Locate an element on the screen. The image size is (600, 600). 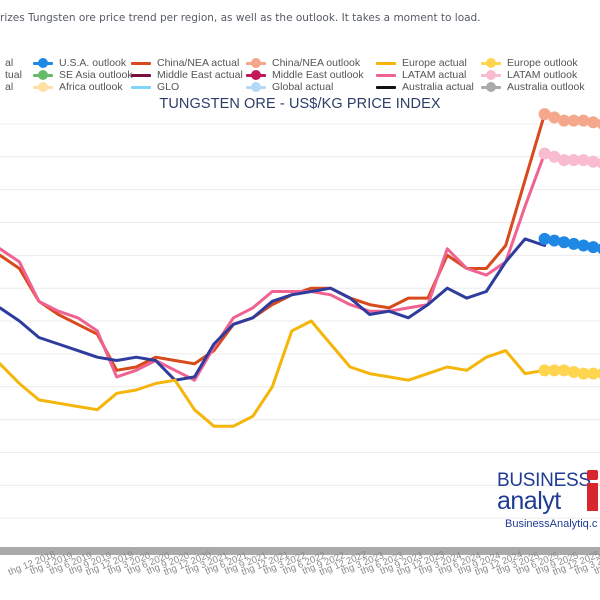
legend-item: SE Asia outlook is located at coordinates (82, 75).